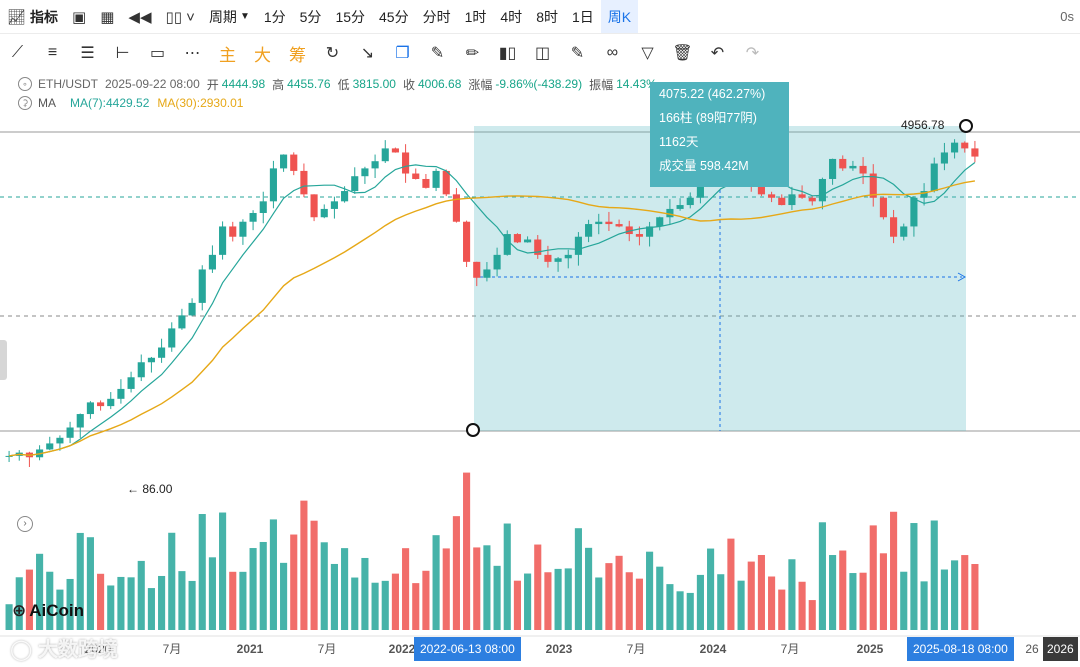  I want to click on brush-button: ✏, so click(472, 53).